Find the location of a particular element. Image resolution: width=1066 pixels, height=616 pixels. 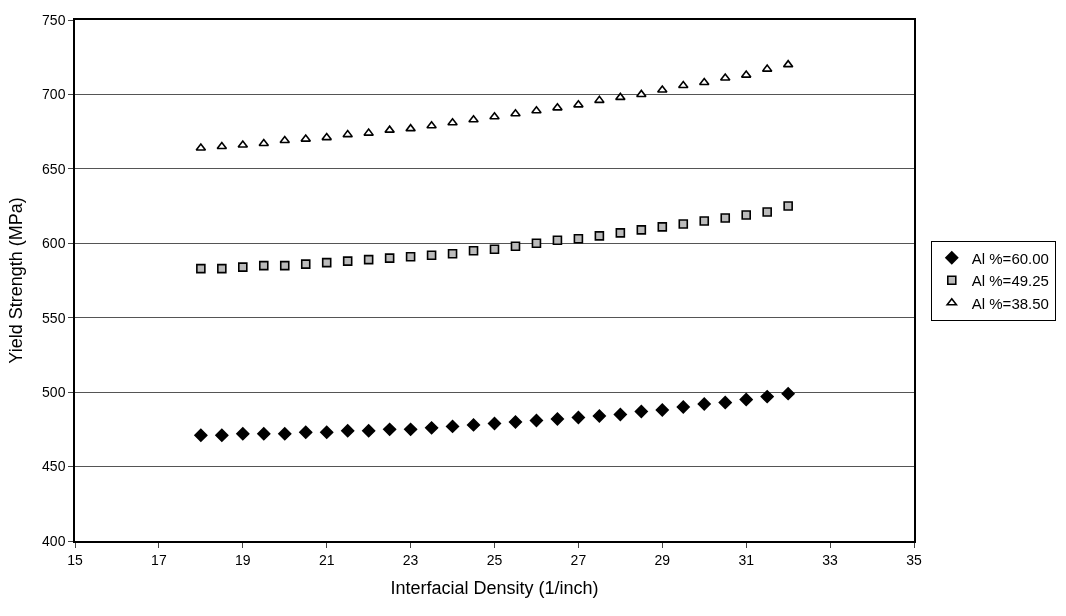

x-tick-label: 27 is located at coordinates (578, 559).